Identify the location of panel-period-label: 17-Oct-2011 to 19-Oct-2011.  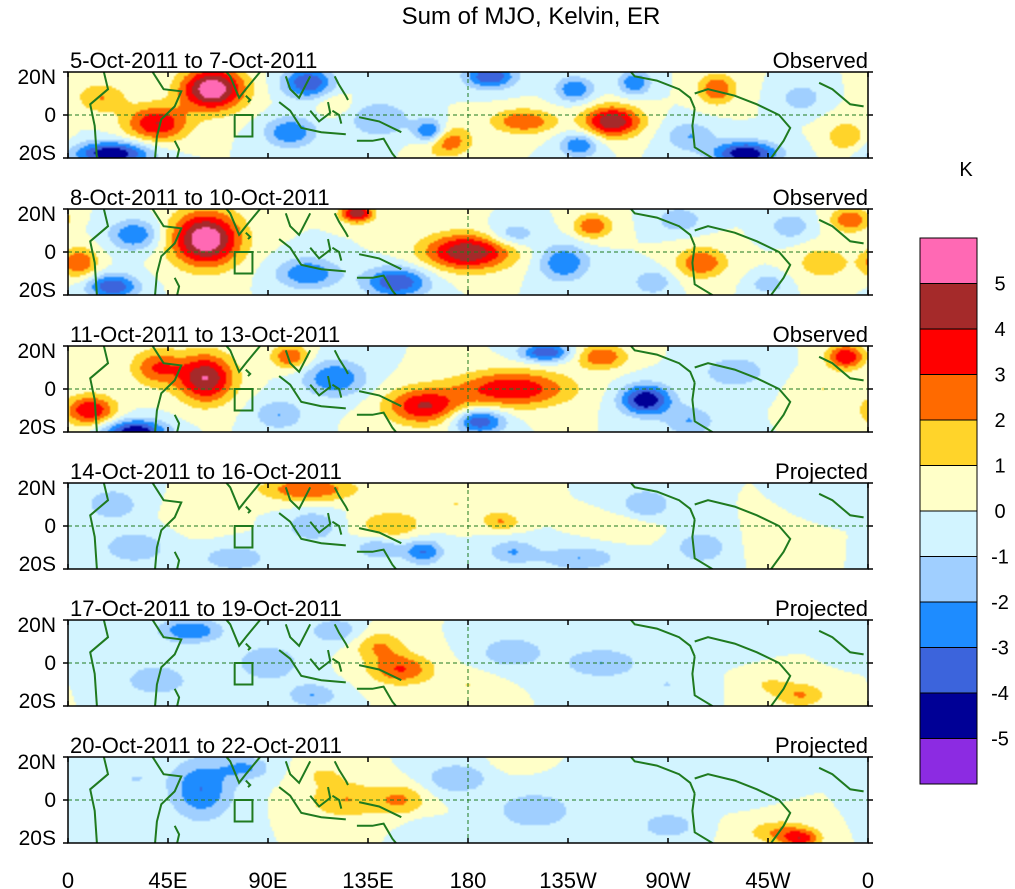
(206, 608).